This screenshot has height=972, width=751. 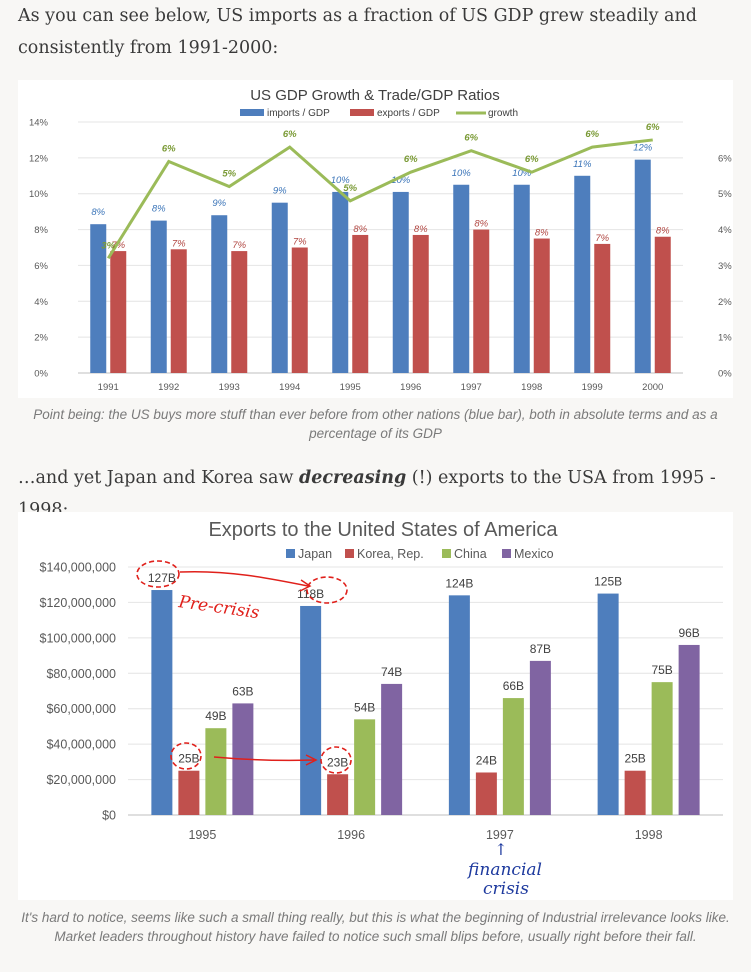 I want to click on chart1-label-imports: 11%, so click(x=582, y=164).